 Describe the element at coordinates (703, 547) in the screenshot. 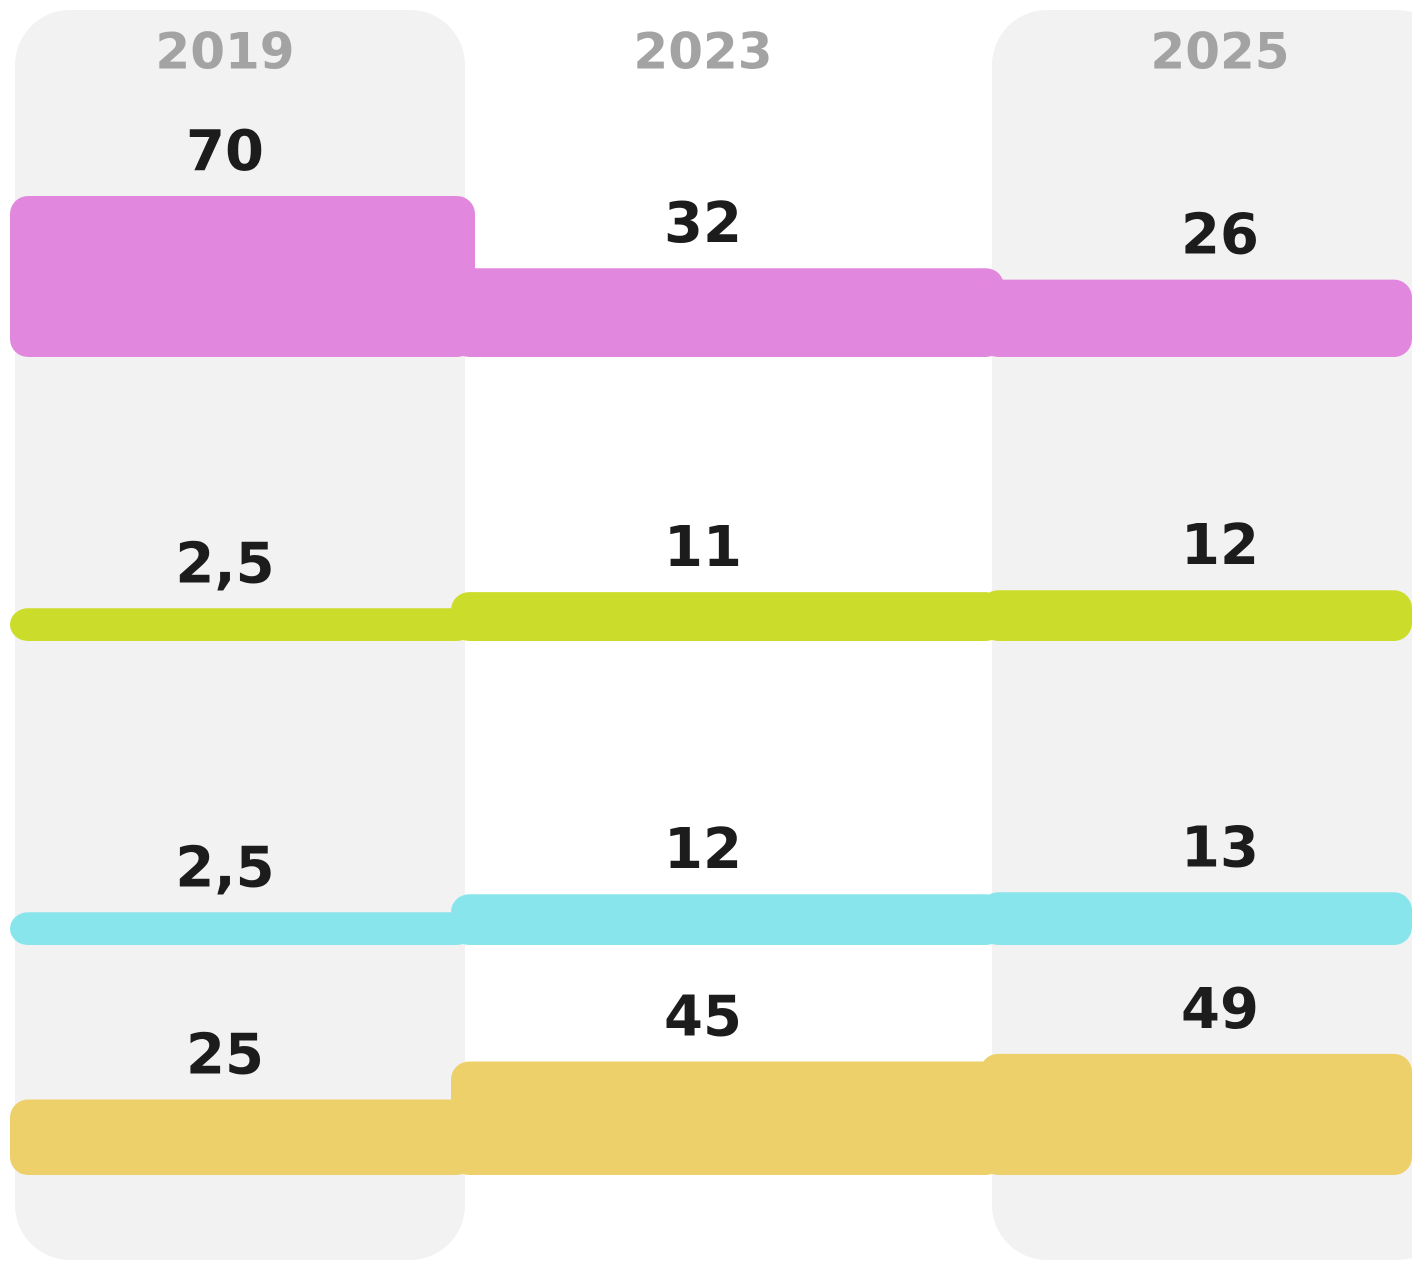

I see `value-label: 11` at that location.